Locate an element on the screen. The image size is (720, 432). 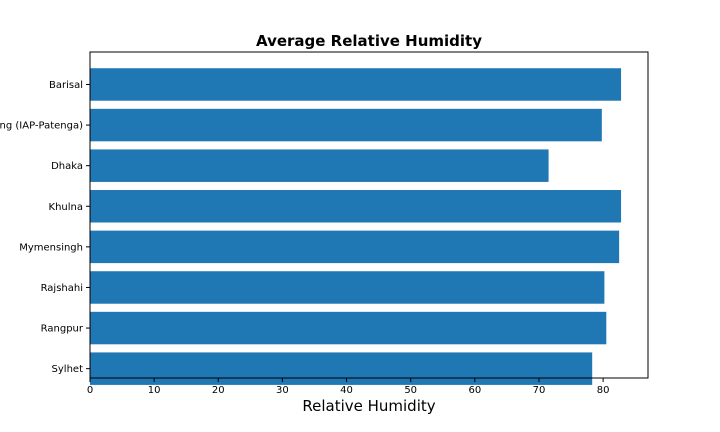
x-tick-label: 30 is located at coordinates (282, 390).